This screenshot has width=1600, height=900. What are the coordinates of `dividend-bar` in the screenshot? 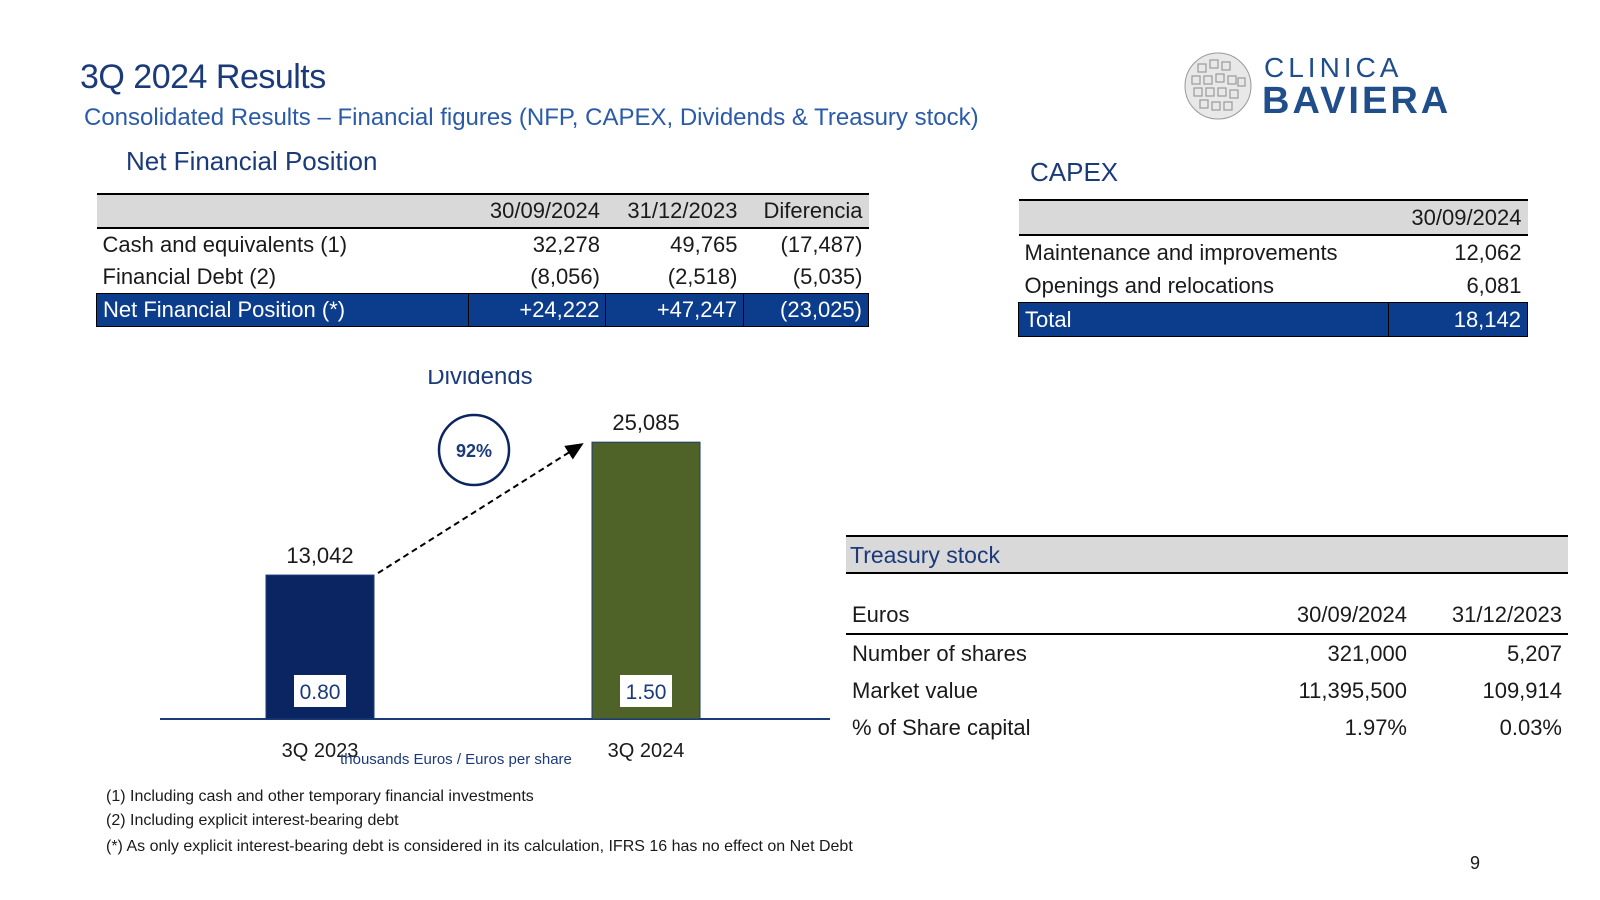 It's located at (646, 580).